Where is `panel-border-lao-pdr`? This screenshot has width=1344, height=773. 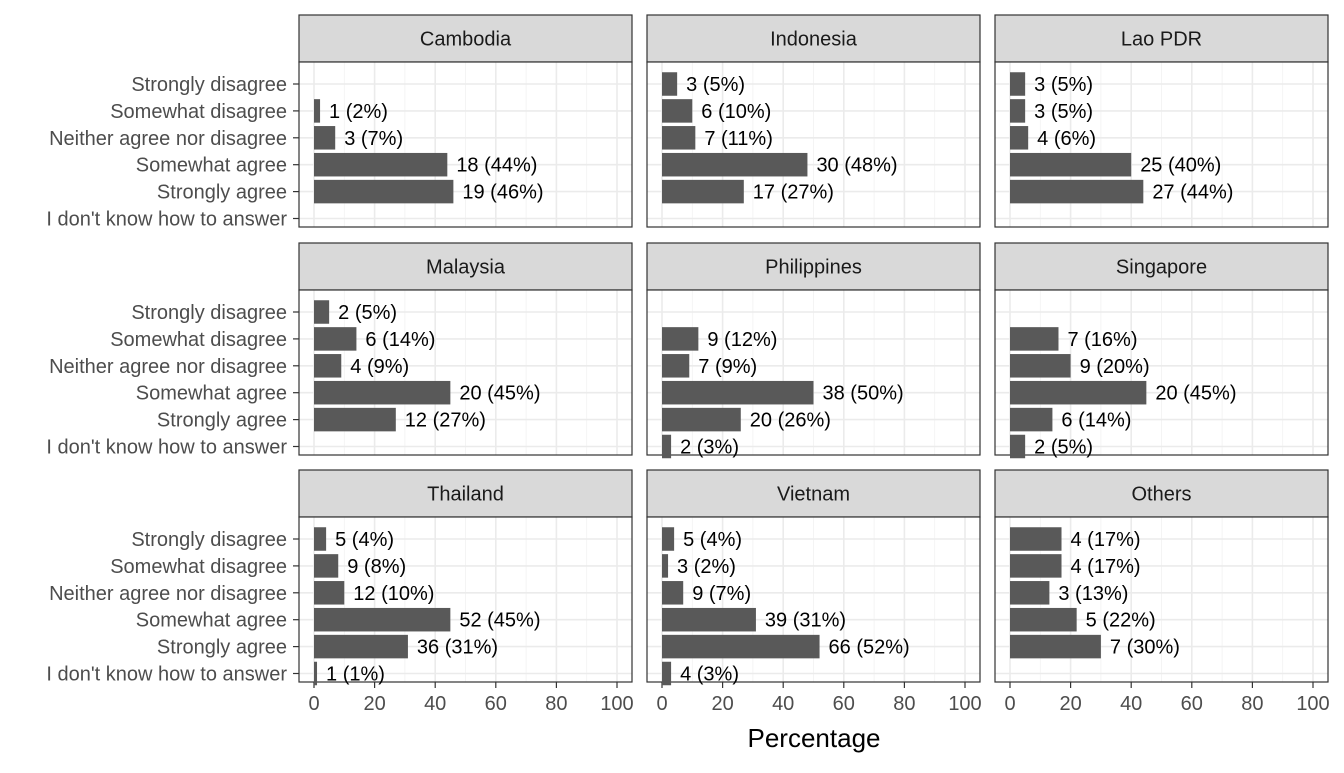 panel-border-lao-pdr is located at coordinates (1161, 144).